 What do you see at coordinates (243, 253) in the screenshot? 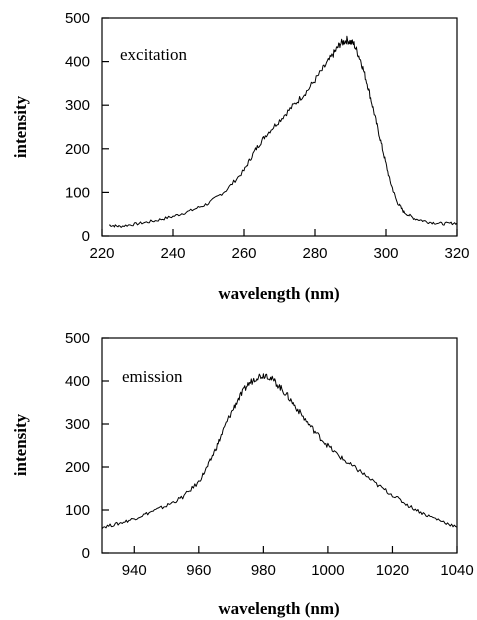
I see `excitation-x-tick-label: 260` at bounding box center [243, 253].